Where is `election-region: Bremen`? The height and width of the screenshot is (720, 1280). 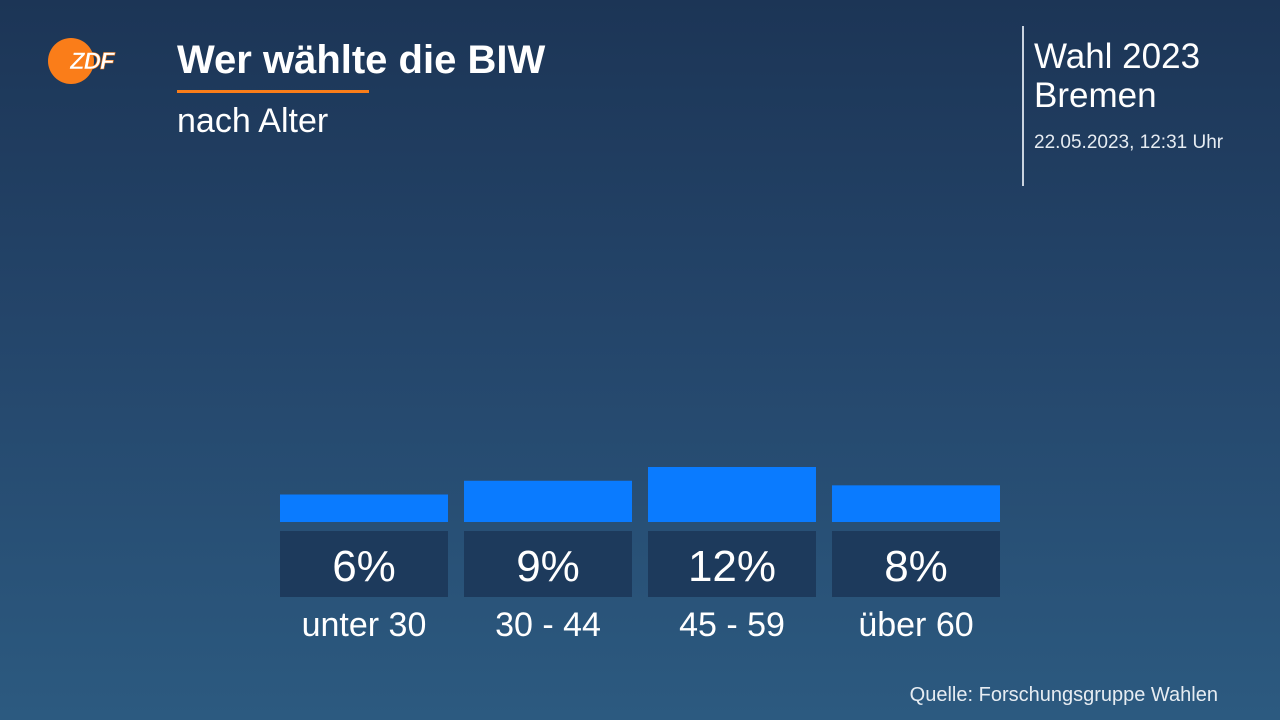
election-region: Bremen is located at coordinates (1095, 95).